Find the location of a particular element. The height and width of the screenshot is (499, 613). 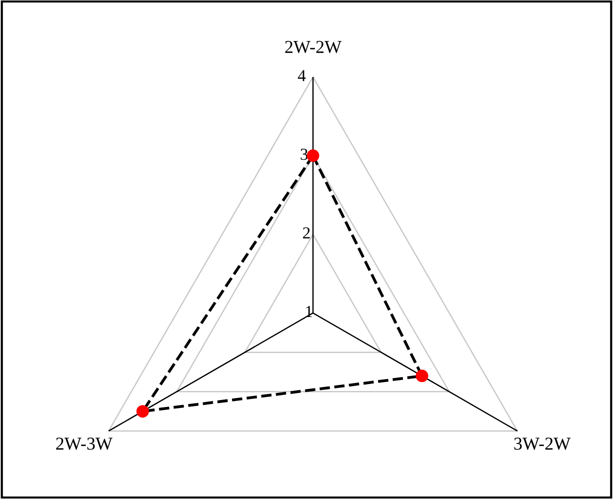

y-tick-label: 4 is located at coordinates (302, 76).